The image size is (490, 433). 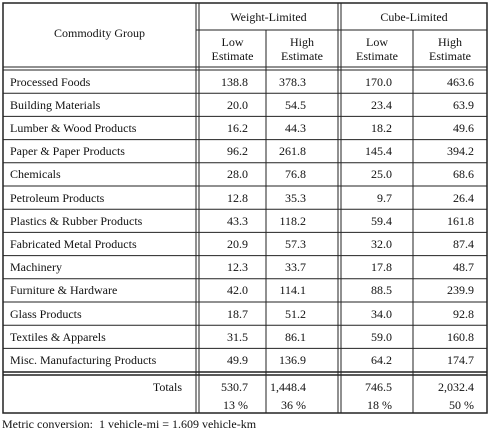 What do you see at coordinates (381, 174) in the screenshot?
I see `estimate-value: 25.0` at bounding box center [381, 174].